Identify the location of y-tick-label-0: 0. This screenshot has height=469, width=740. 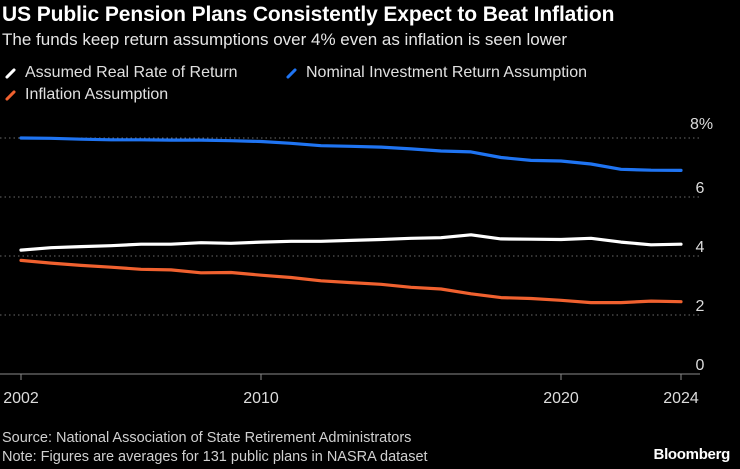
(700, 365).